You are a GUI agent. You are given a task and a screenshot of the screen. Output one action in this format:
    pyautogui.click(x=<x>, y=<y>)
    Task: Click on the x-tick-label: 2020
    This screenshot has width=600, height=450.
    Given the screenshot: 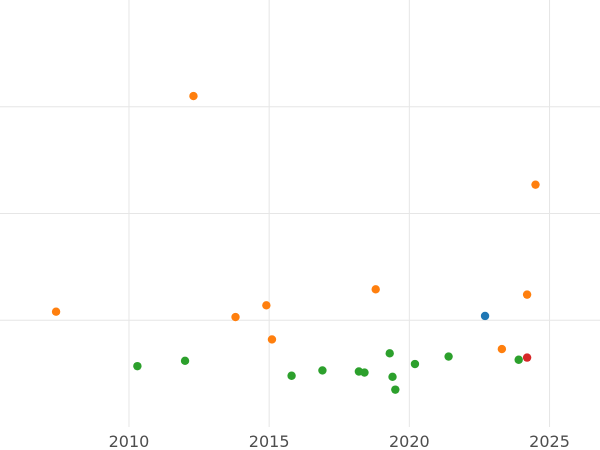 What is the action you would take?
    pyautogui.click(x=409, y=441)
    